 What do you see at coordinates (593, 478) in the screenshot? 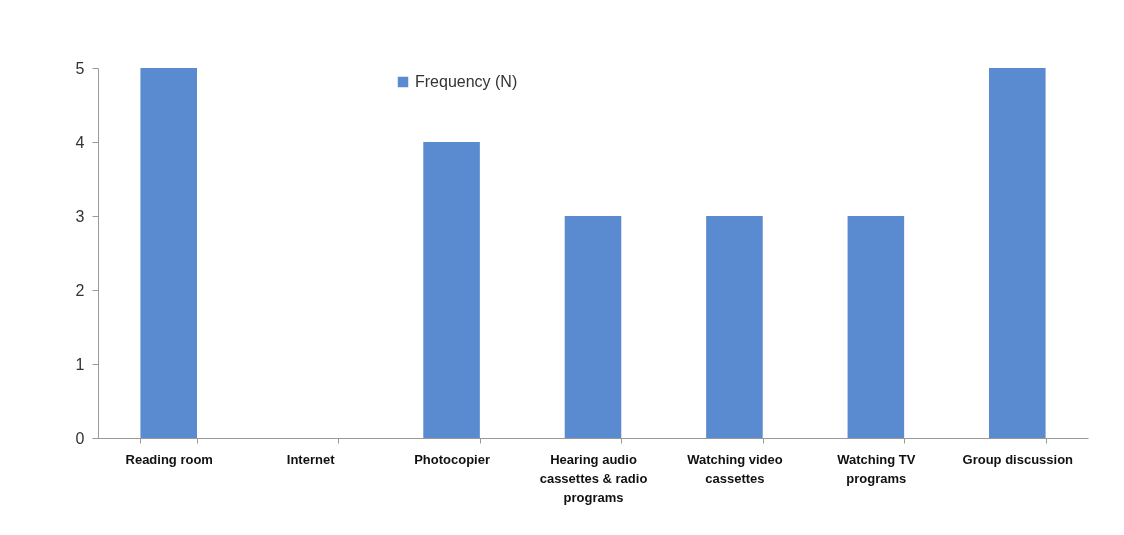
I see `x-tick-label: Hearing audio cassettes & radio programs` at bounding box center [593, 478].